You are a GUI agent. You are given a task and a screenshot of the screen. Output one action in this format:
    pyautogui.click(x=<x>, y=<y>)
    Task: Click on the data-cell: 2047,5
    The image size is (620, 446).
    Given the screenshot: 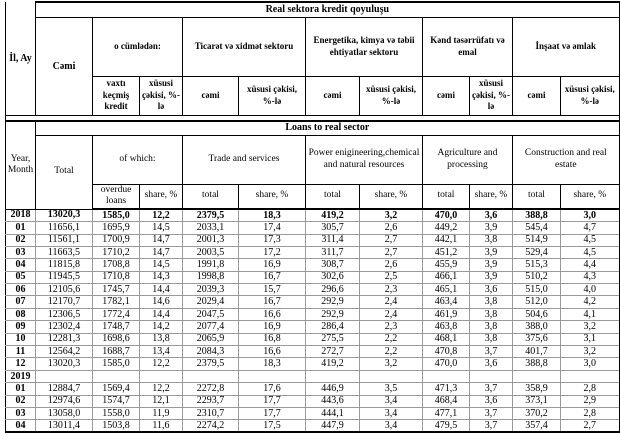 What is the action you would take?
    pyautogui.click(x=210, y=314)
    